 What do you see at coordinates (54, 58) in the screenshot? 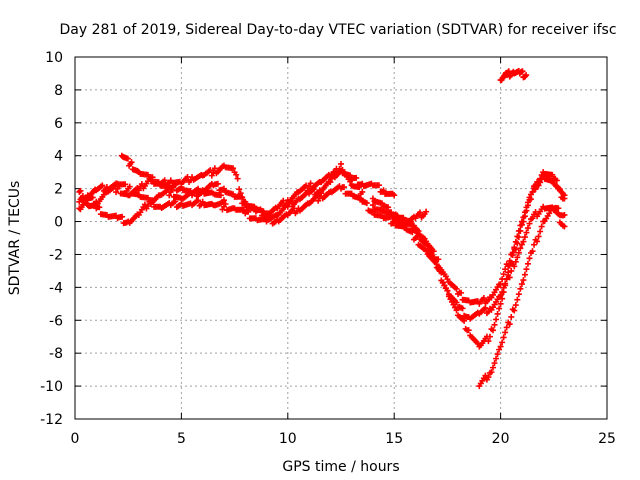
I see `y-tick-label: 10` at bounding box center [54, 58].